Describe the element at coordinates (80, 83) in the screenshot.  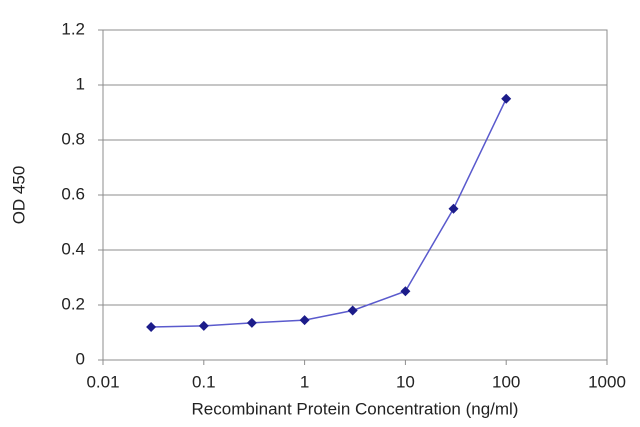
I see `y-tick-label: 1` at that location.